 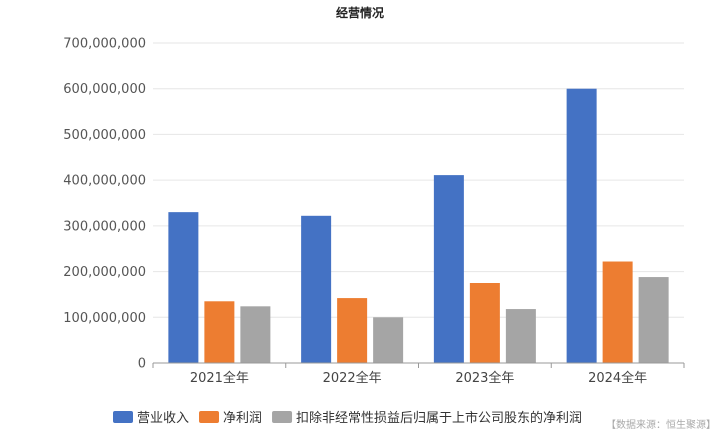 What do you see at coordinates (104, 44) in the screenshot?
I see `y-tick-label: 700,000,000` at bounding box center [104, 44].